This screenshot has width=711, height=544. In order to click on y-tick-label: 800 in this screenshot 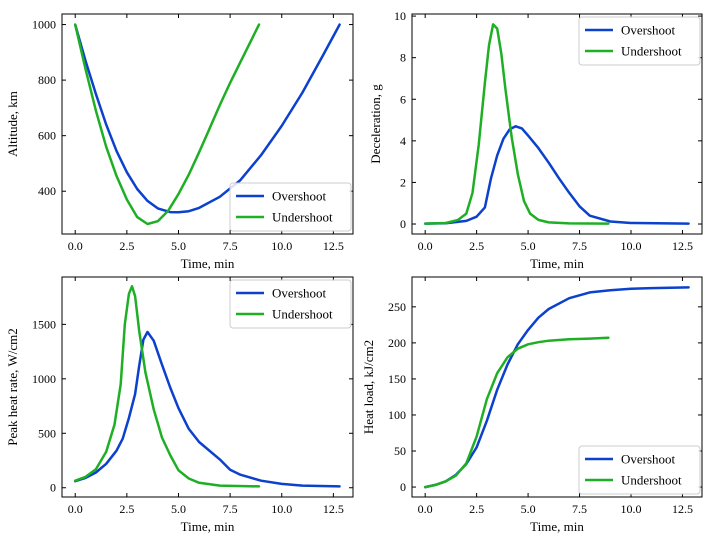, I will do `click(47, 80)`.